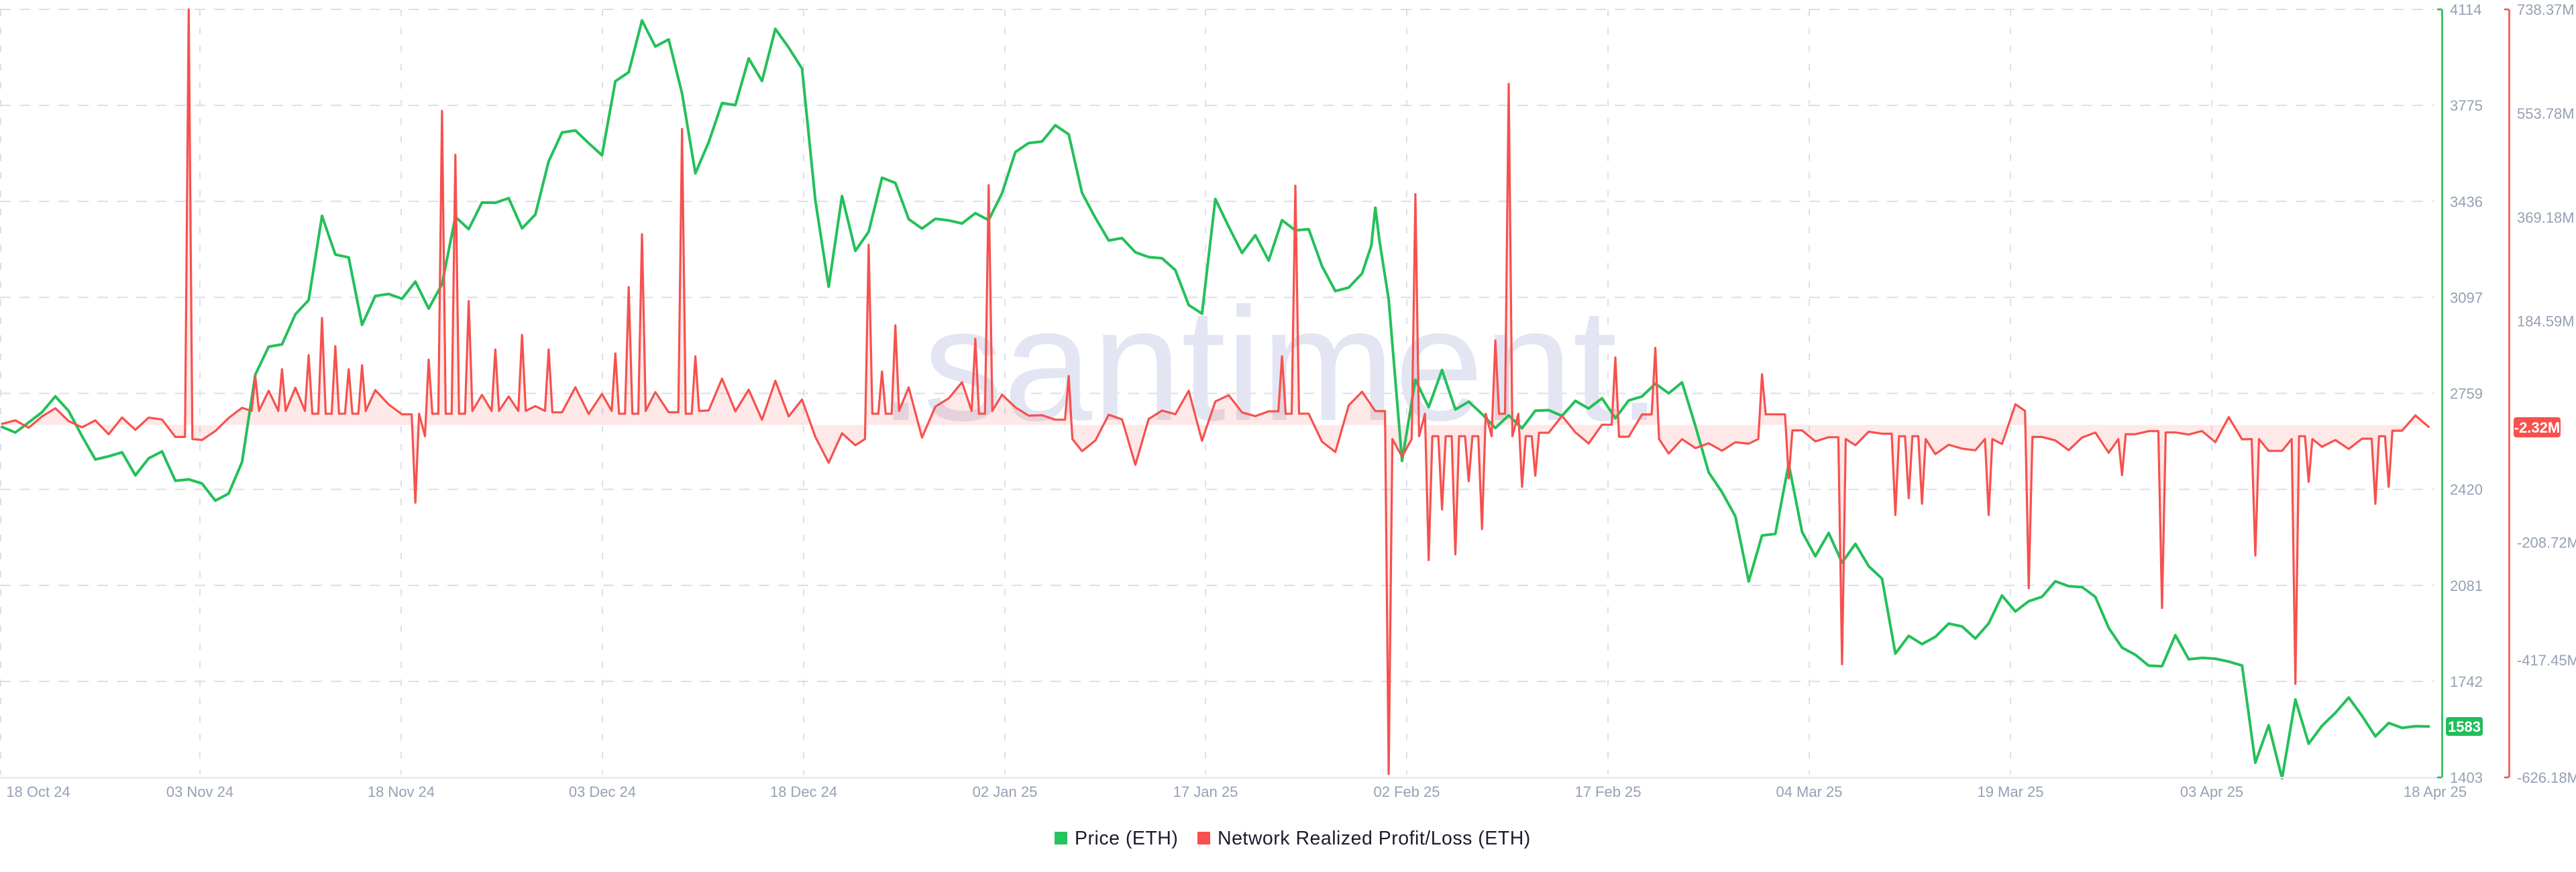 Image resolution: width=2576 pixels, height=872 pixels. What do you see at coordinates (2546, 778) in the screenshot?
I see `svg-text: -626.18M` at bounding box center [2546, 778].